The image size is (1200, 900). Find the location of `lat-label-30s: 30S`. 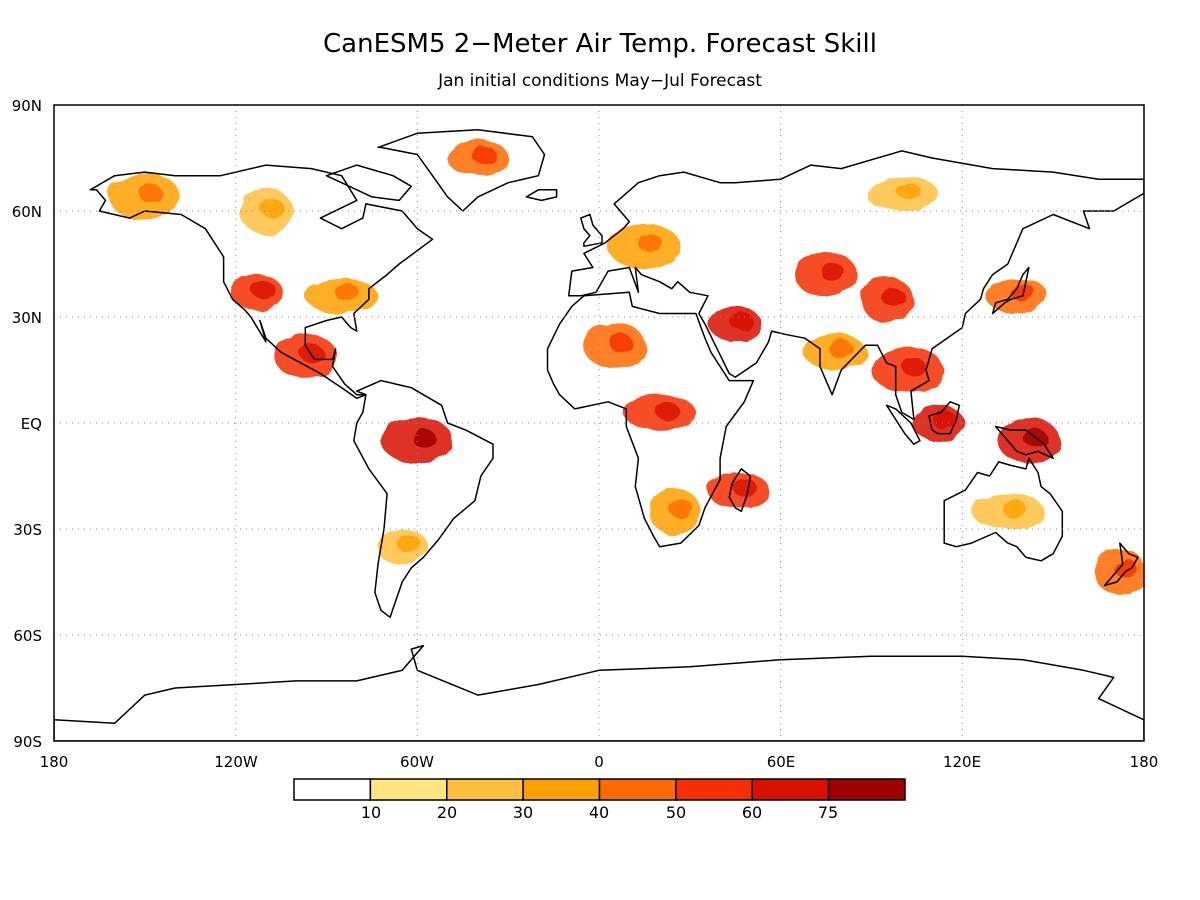

lat-label-30s: 30S is located at coordinates (27, 530).